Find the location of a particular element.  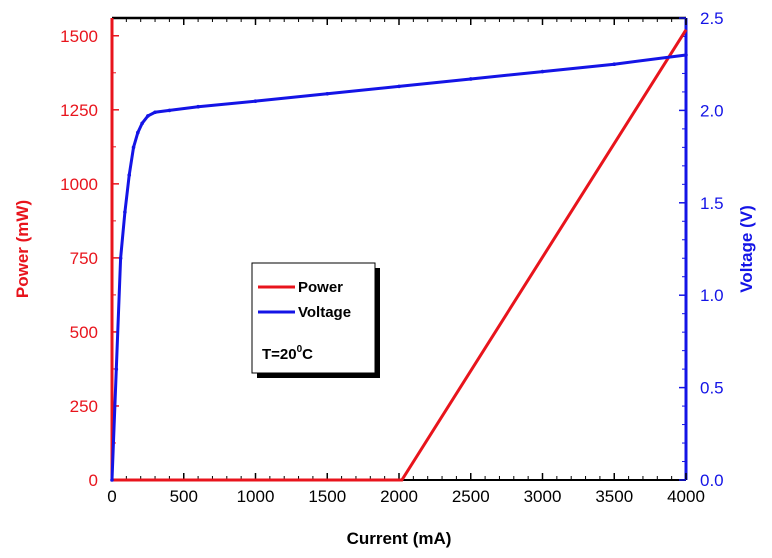

x-tick-label: 2500 is located at coordinates (471, 496).